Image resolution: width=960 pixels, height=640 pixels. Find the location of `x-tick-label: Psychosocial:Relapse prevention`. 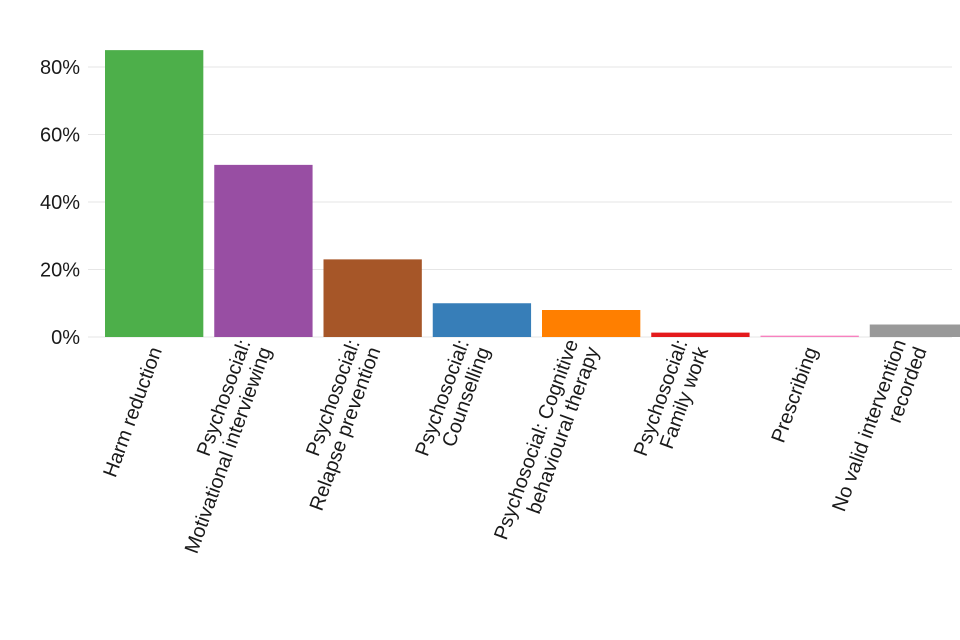

x-tick-label: Psychosocial:Relapse prevention is located at coordinates (343, 425).